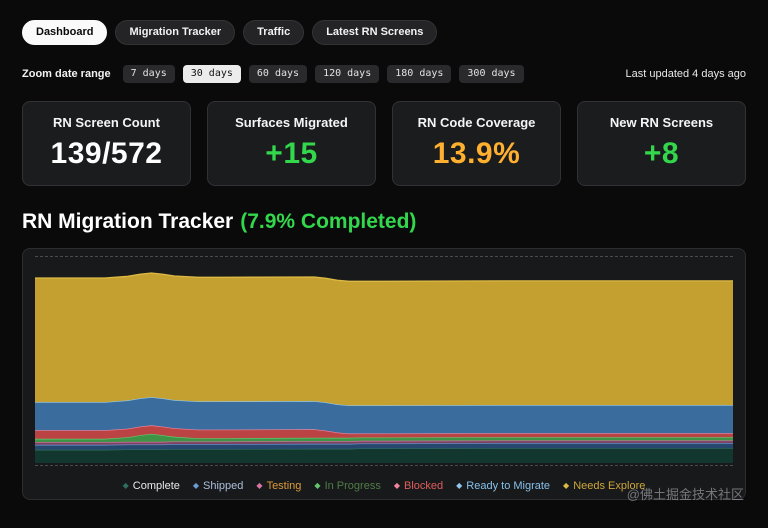 The image size is (768, 528). I want to click on chart-gridline-bottom, so click(384, 465).